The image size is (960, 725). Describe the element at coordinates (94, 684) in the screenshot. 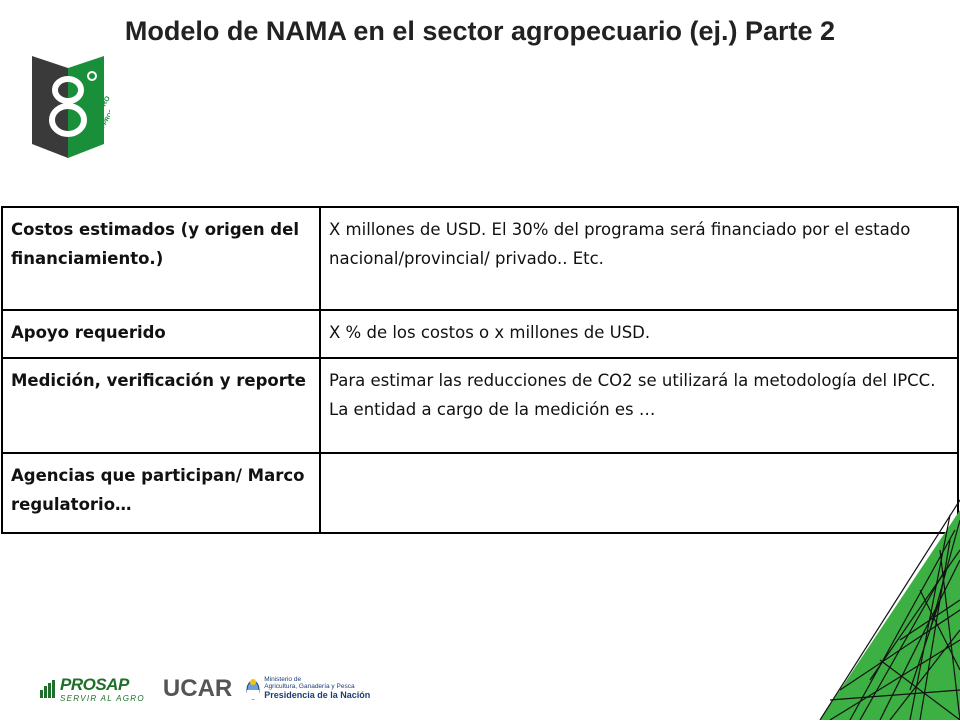

I see `prosap-name: PROSAP` at that location.